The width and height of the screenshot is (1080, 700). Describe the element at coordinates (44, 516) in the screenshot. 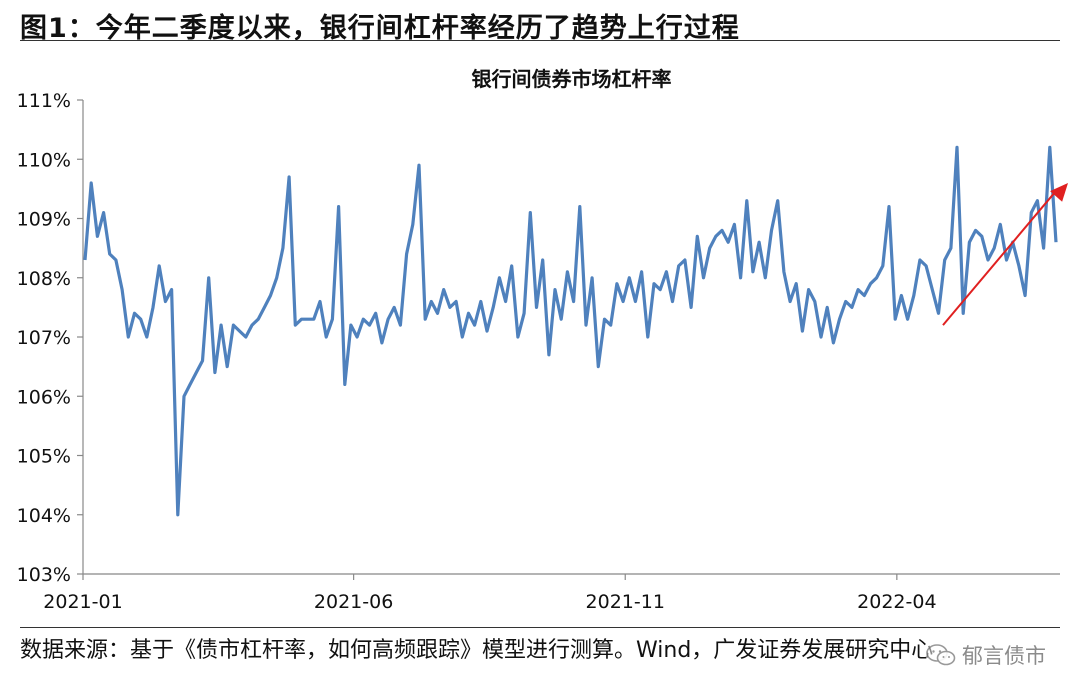

I see `y-tick-label: 104%` at that location.